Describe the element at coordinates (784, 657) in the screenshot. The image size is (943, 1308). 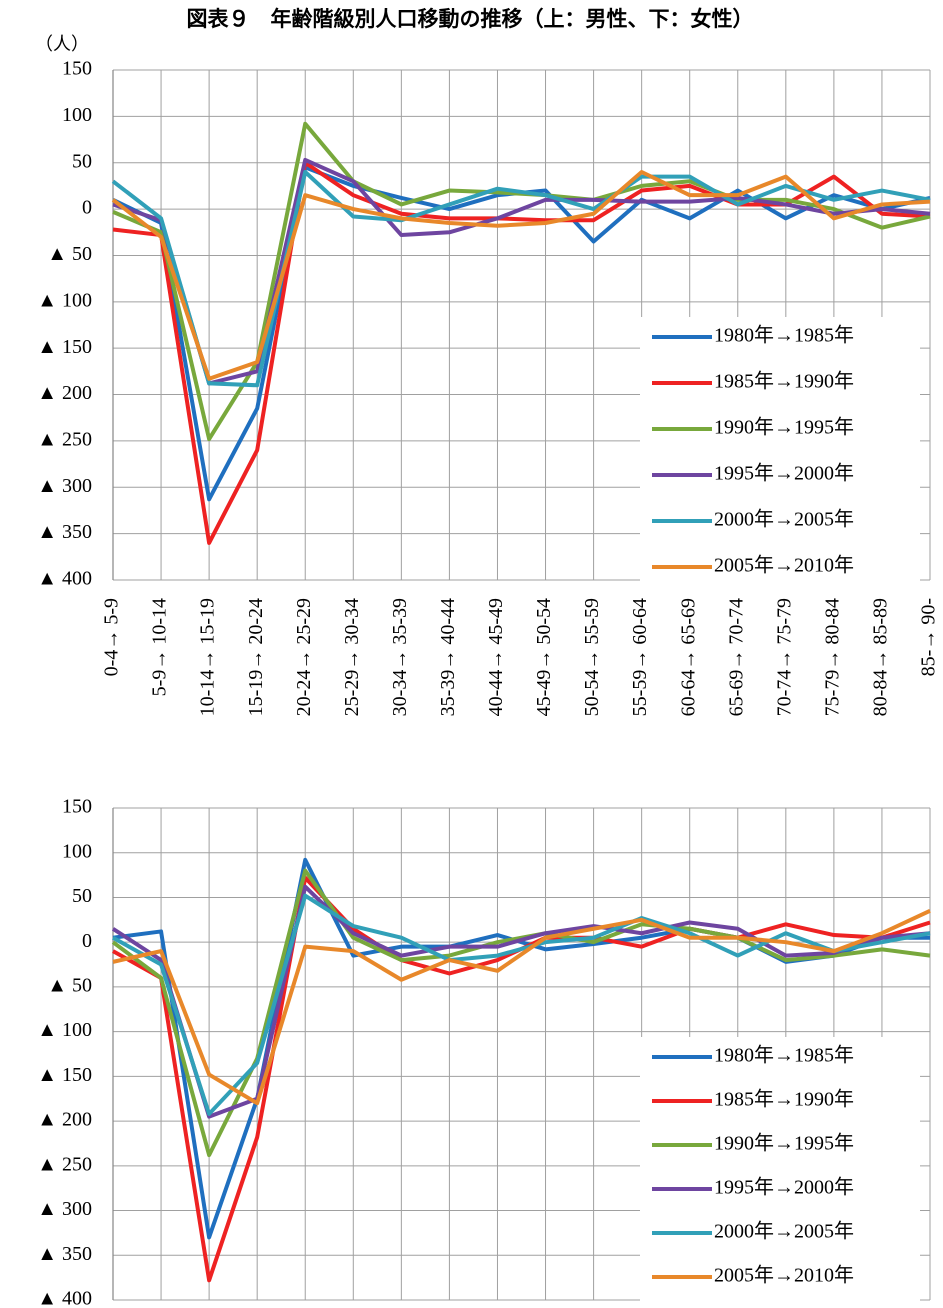
I see `x-tick-label: 70-74→ 75-79` at that location.